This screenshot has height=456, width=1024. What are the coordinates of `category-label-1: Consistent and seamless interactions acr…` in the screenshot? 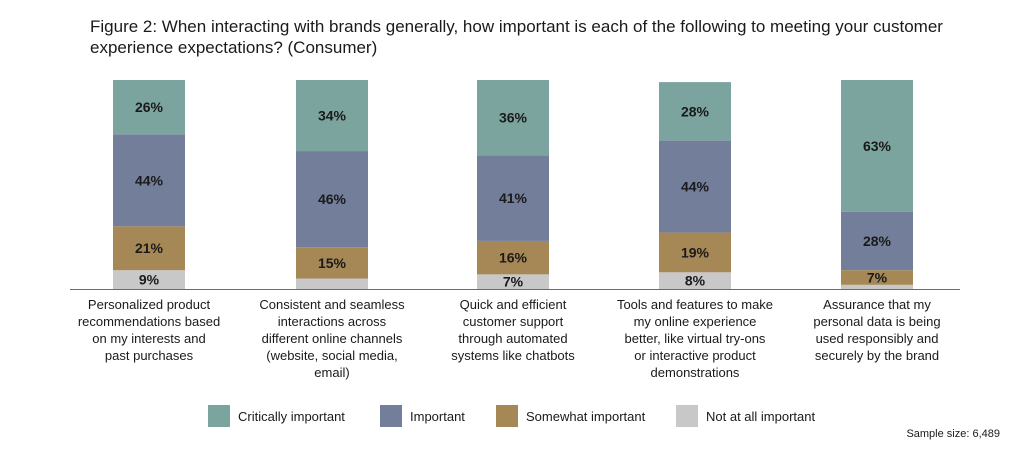 It's located at (332, 338).